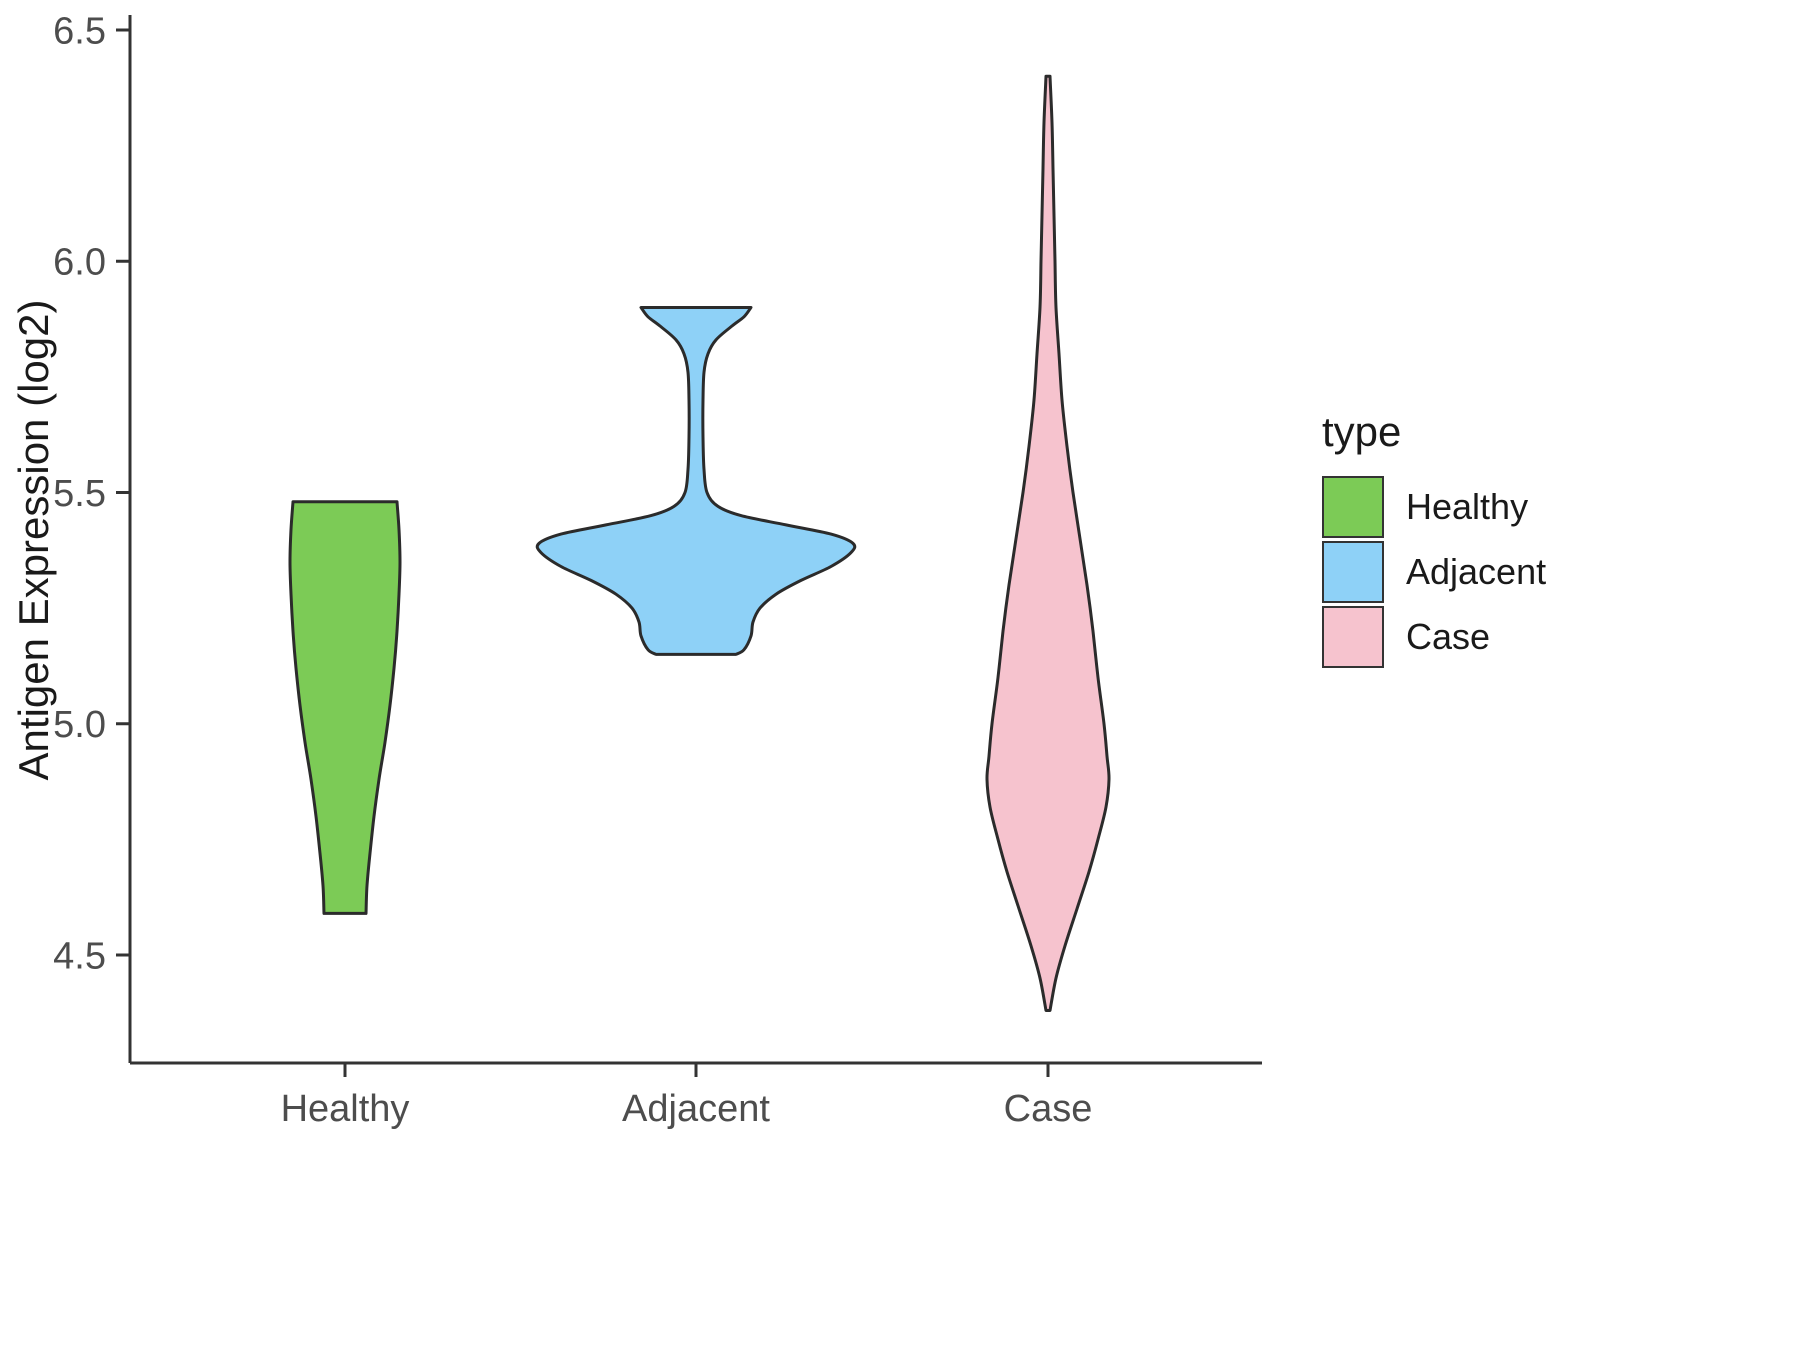  I want to click on legend: type Healthy Adjacent Case, so click(1487, 539).